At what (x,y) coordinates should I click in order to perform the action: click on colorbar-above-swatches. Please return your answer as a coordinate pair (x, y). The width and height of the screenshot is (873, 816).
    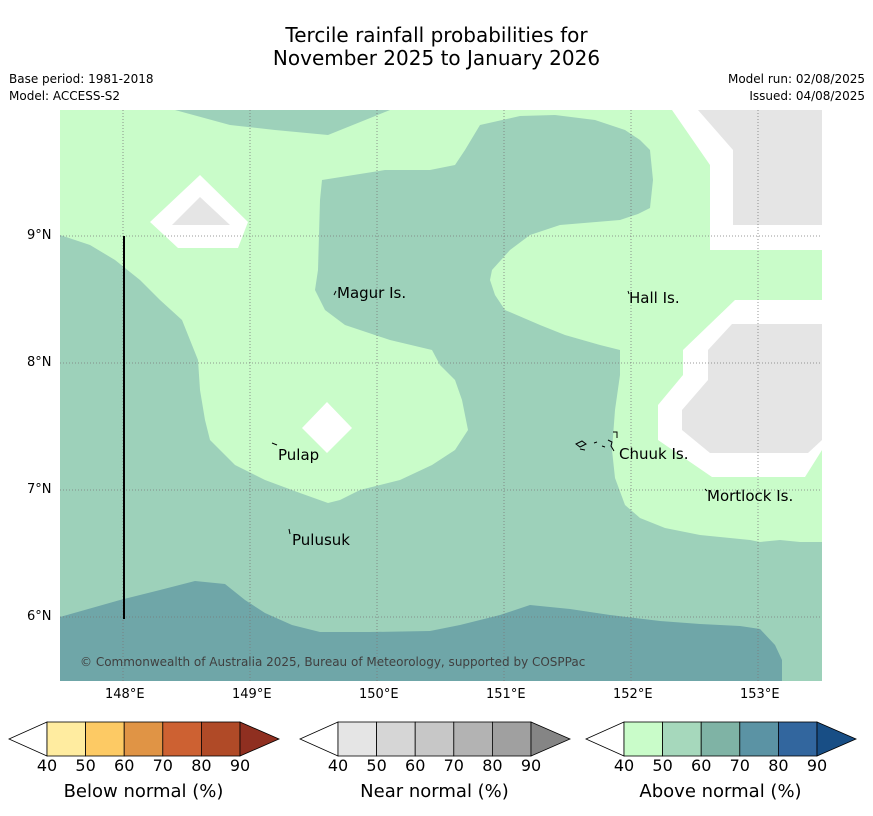
    Looking at the image, I should click on (721, 739).